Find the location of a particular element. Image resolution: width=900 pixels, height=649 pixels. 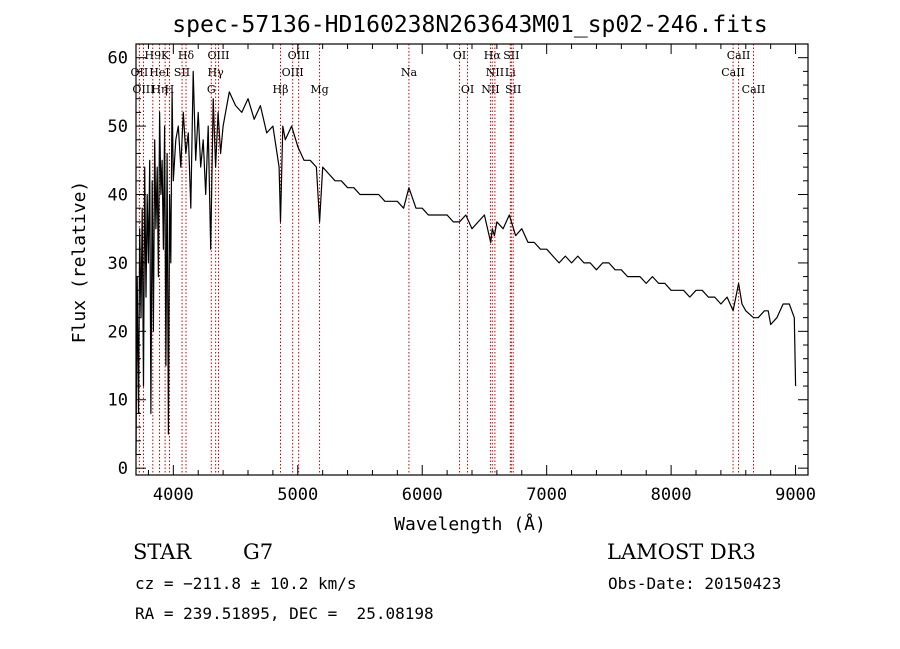

spectral-line-label: Mg is located at coordinates (319, 89).